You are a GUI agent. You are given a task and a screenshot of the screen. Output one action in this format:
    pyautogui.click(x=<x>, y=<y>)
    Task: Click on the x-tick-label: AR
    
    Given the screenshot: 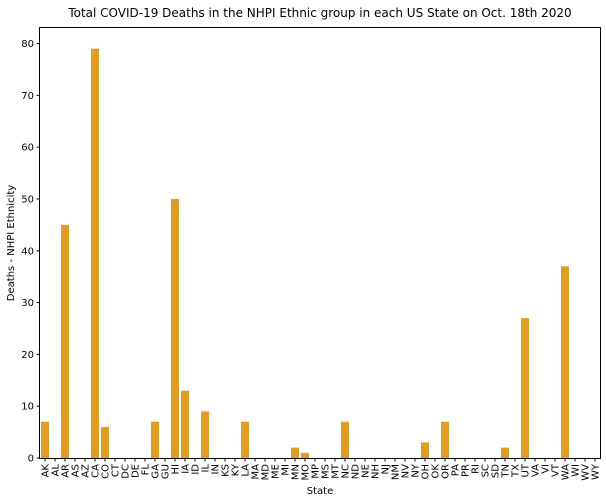 What is the action you would take?
    pyautogui.click(x=66, y=471)
    